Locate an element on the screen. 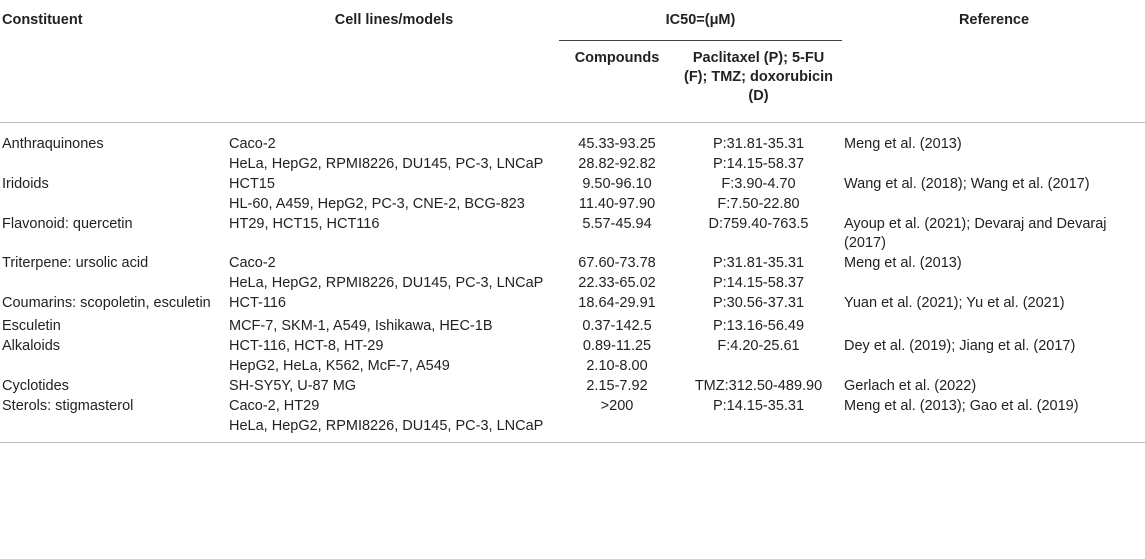 The width and height of the screenshot is (1145, 559). table-row: HepG2, HeLa, K562, McF-7, A549 2.10-8.00 is located at coordinates (572, 367).